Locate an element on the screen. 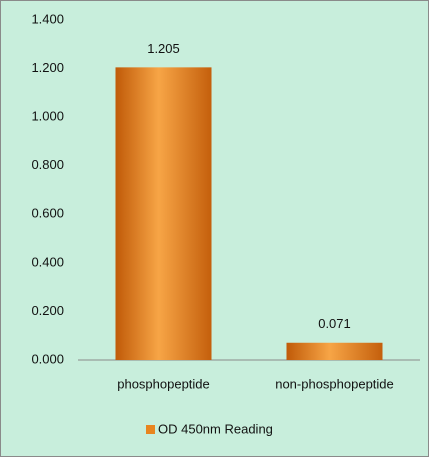 The height and width of the screenshot is (457, 429). y-tick-label: 0.400 is located at coordinates (47, 261).